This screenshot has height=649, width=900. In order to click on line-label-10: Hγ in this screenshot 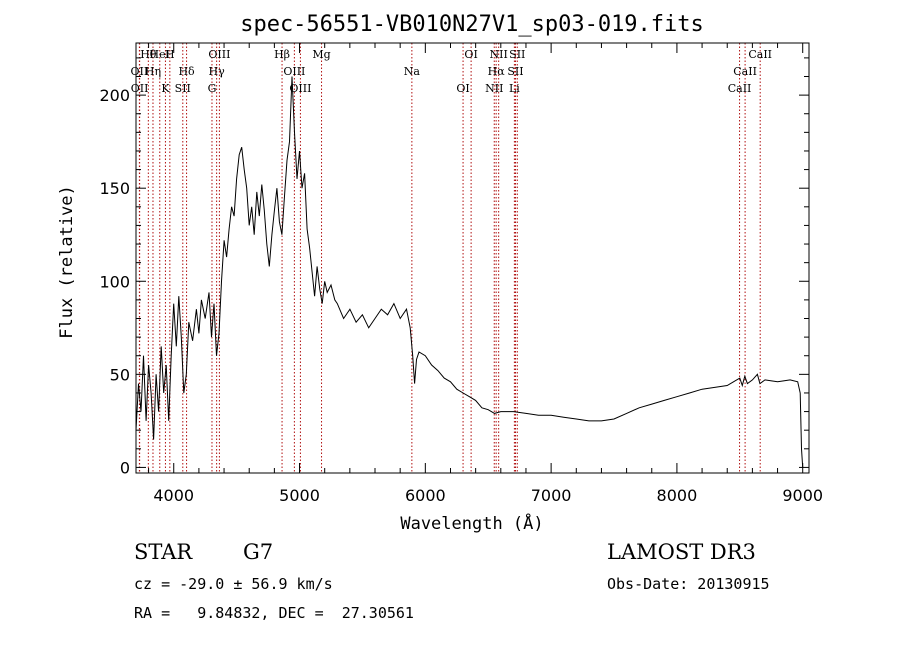, I will do `click(217, 71)`.